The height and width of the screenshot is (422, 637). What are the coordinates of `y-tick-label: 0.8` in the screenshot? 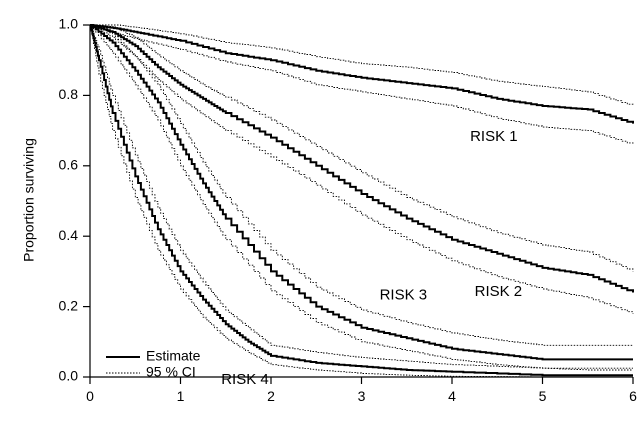 It's located at (69, 94).